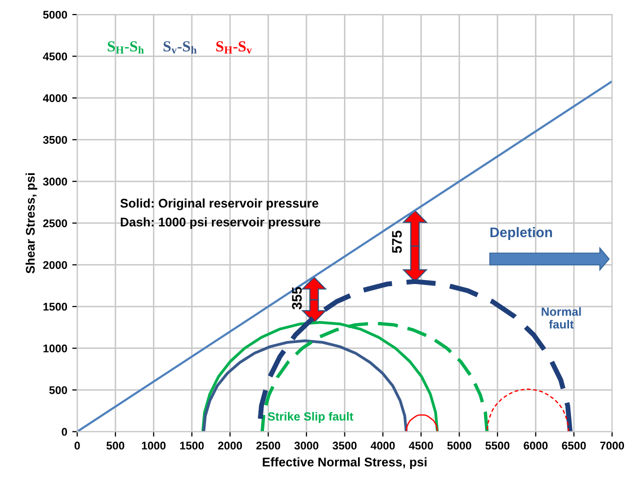 This screenshot has width=633, height=485. I want to click on x-tick-label: 2500, so click(268, 446).